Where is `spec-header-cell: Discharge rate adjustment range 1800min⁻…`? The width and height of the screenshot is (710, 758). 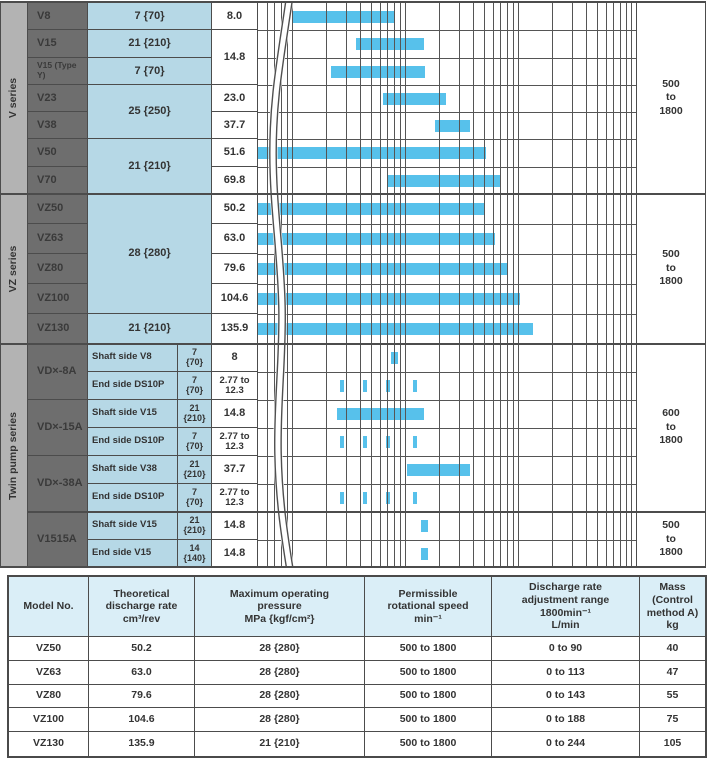
spec-header-cell: Discharge rate adjustment range 1800min⁻… is located at coordinates (566, 607).